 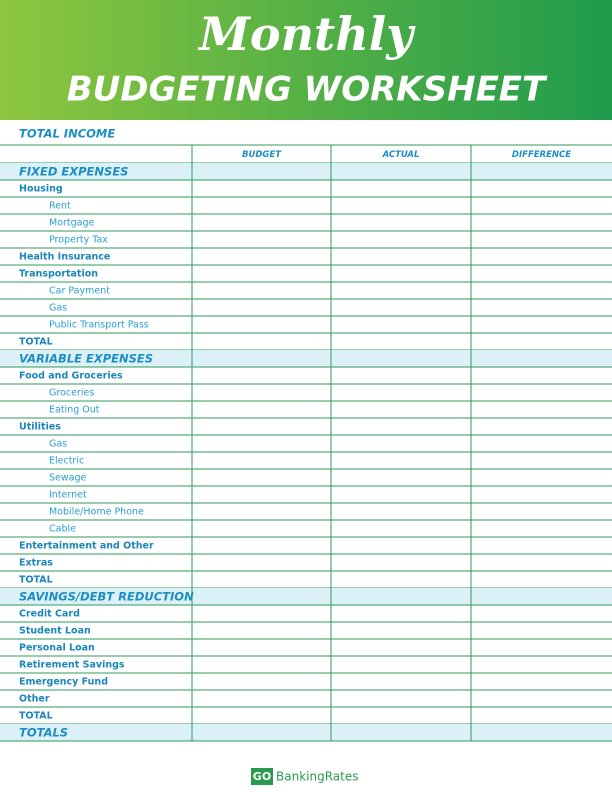 I want to click on row-label: Housing, so click(x=41, y=189).